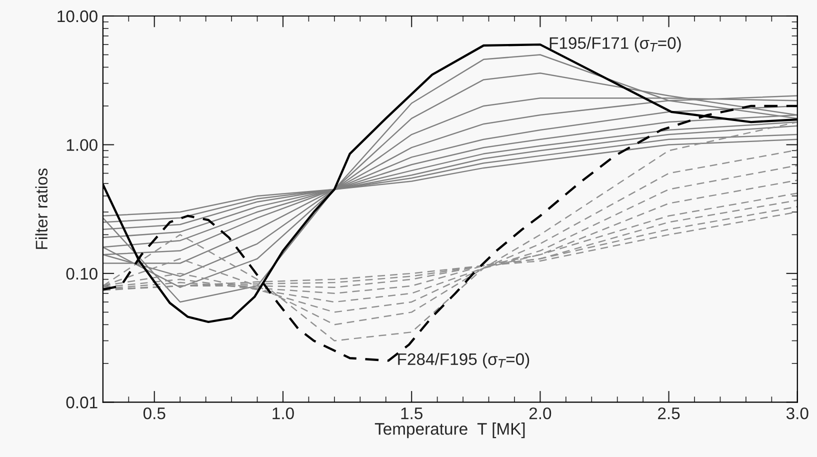  Describe the element at coordinates (540, 413) in the screenshot. I see `x-tick-label: 2.0` at that location.